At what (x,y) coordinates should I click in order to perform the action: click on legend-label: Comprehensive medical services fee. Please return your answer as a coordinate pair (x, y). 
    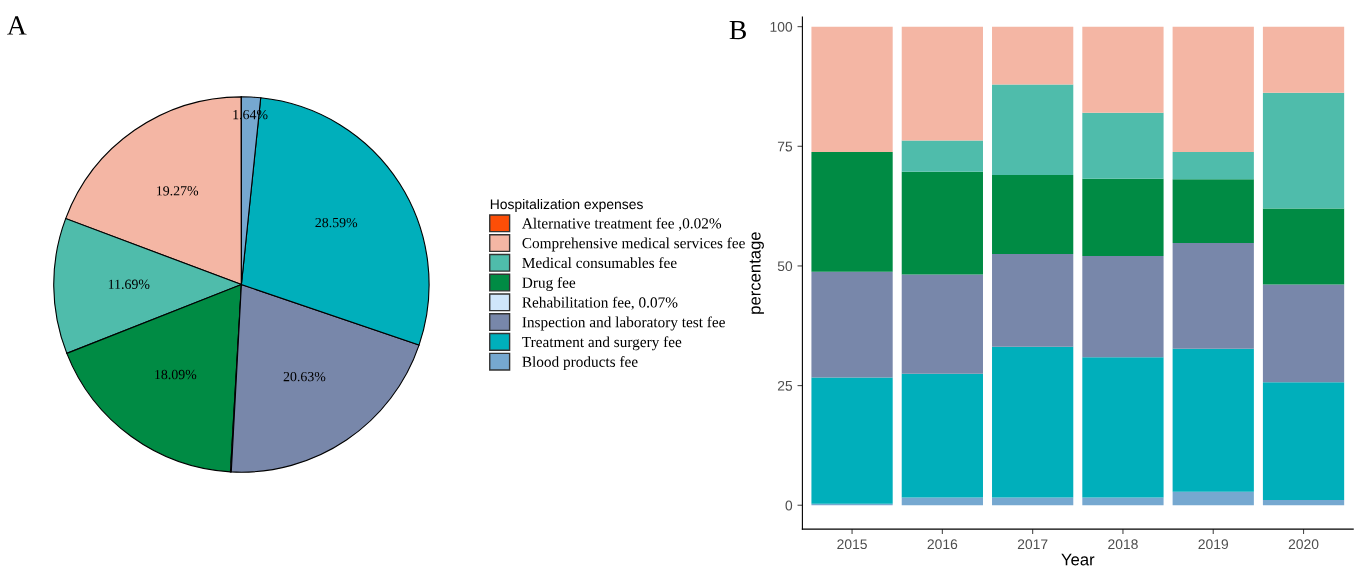
    Looking at the image, I should click on (633, 244).